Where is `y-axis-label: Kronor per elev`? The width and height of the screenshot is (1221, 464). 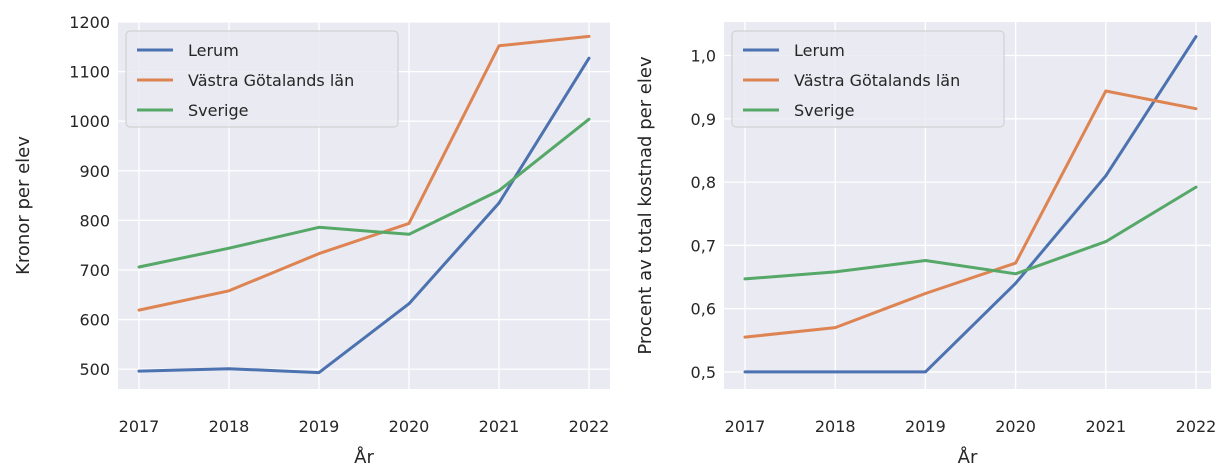 y-axis-label: Kronor per elev is located at coordinates (23, 205).